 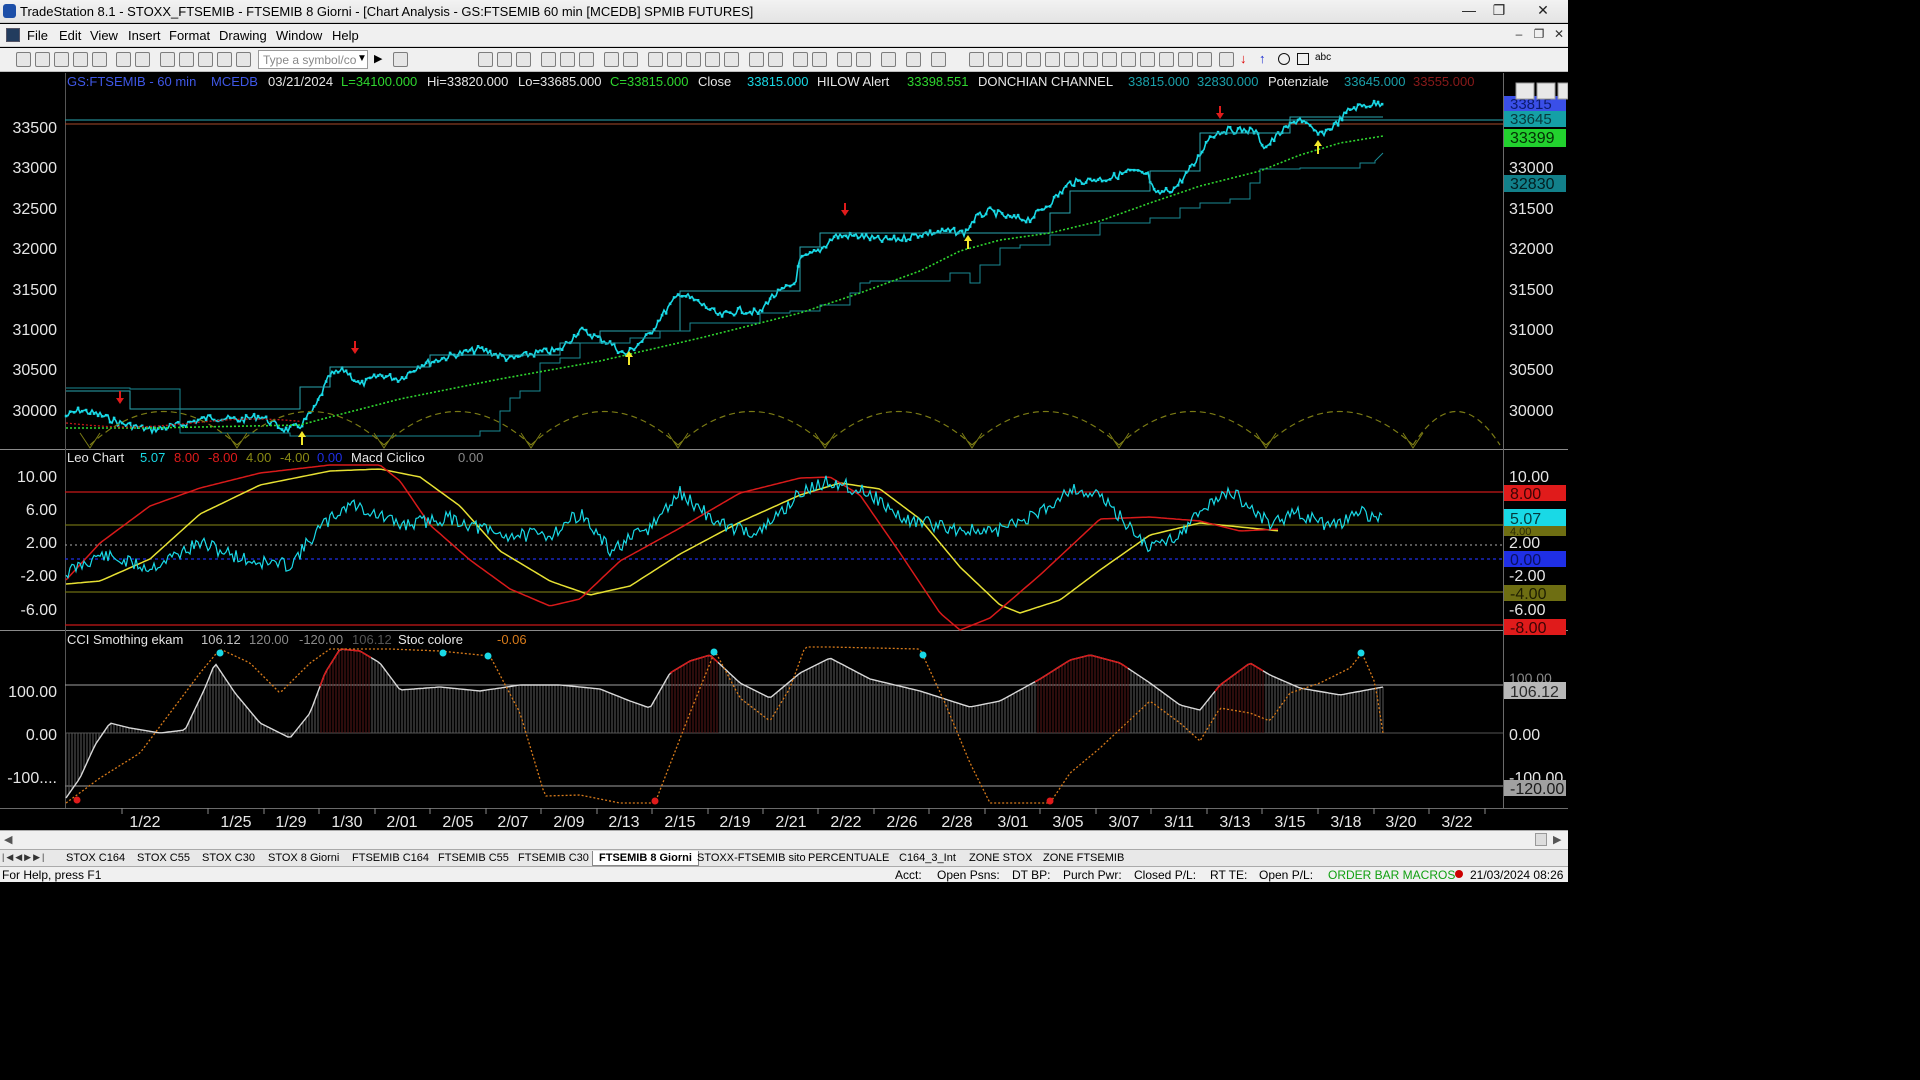 I want to click on horizontal-line-icon, so click(x=1014, y=59).